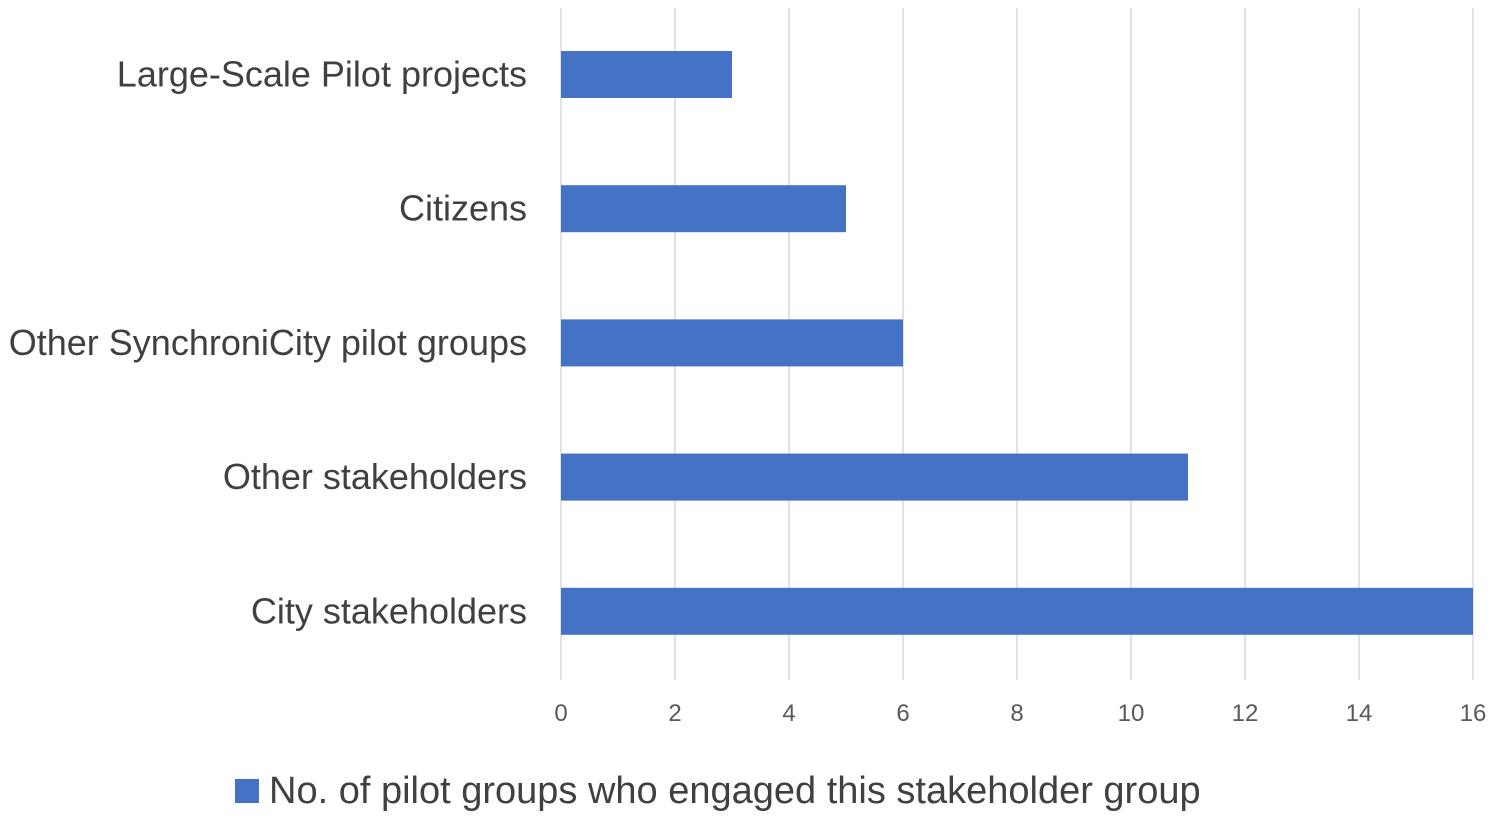 This screenshot has width=1491, height=818. What do you see at coordinates (1131, 713) in the screenshot?
I see `x-tick-label-5: 10` at bounding box center [1131, 713].